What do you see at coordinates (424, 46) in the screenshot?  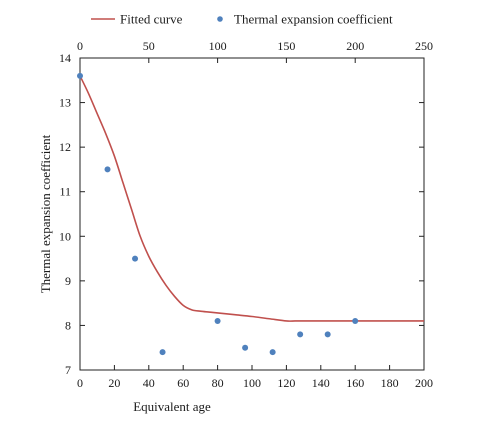 I see `top-x-tick-label: 250` at bounding box center [424, 46].